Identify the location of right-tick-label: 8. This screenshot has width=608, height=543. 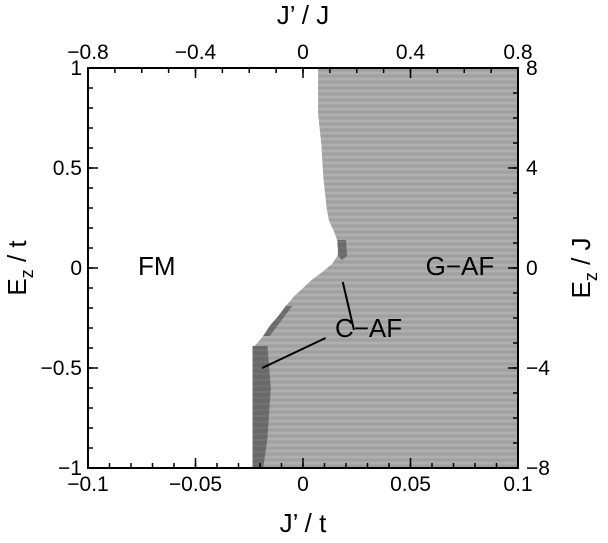
(532, 68).